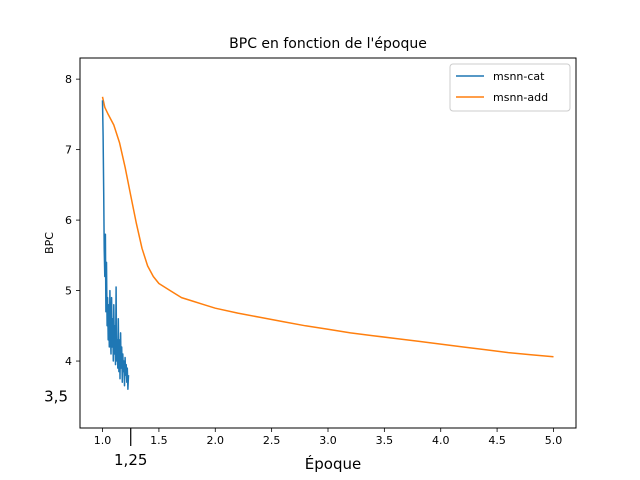 The height and width of the screenshot is (480, 640). Describe the element at coordinates (510, 87) in the screenshot. I see `legend: msnn-cat msnn-add` at that location.